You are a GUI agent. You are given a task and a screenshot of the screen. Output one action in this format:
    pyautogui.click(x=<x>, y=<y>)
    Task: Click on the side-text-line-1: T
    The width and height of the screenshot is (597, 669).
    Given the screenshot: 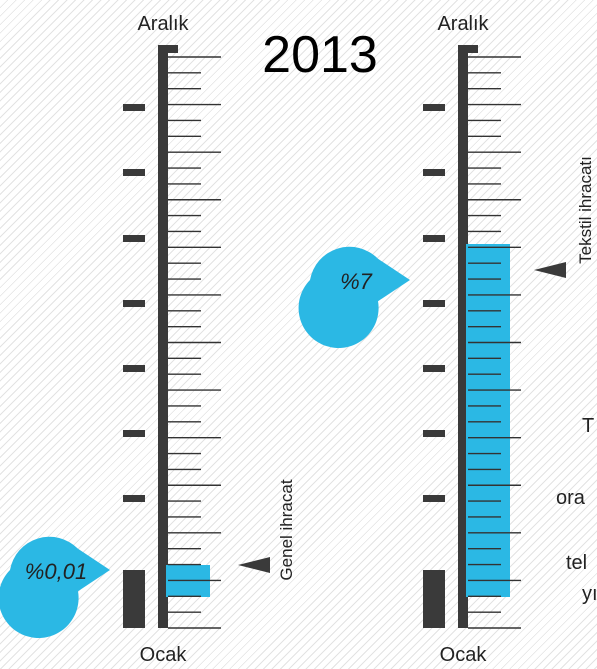 What is the action you would take?
    pyautogui.click(x=588, y=426)
    